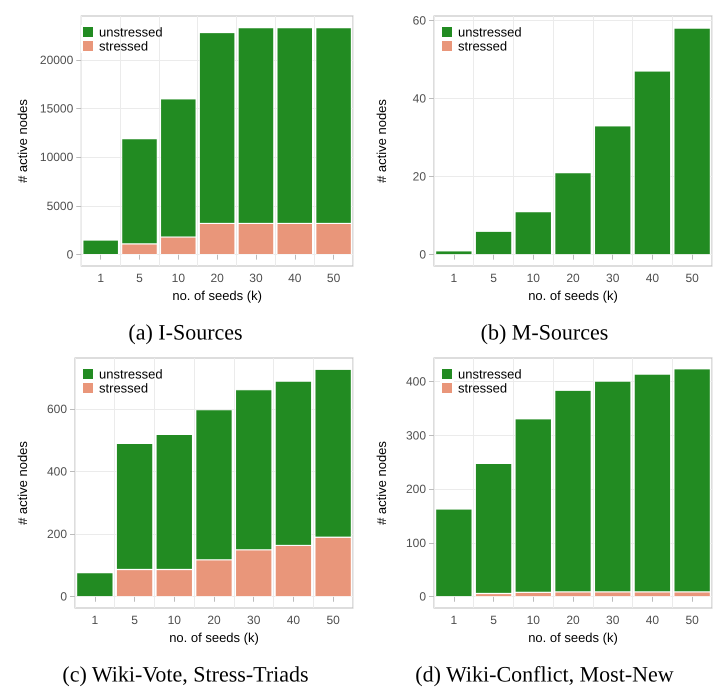  I want to click on text: (b) M-Sources, so click(544, 332).